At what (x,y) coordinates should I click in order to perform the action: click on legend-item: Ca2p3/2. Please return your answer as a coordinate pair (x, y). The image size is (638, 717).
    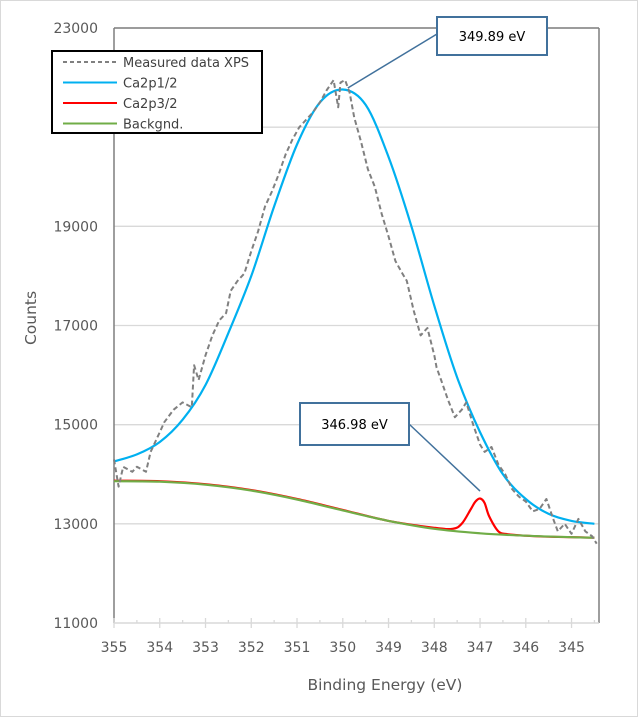
    Looking at the image, I should click on (120, 104).